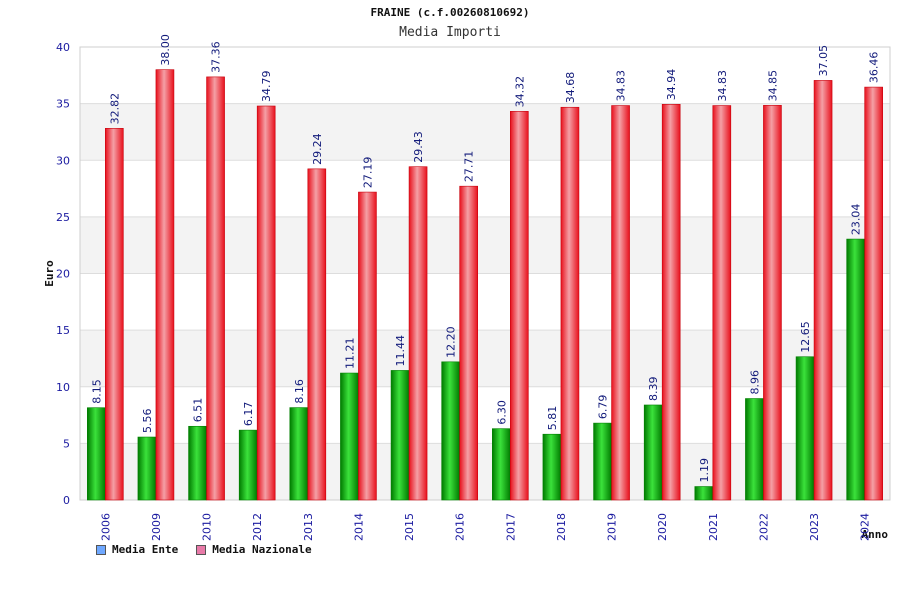 This screenshot has height=600, width=900. Describe the element at coordinates (63, 387) in the screenshot. I see `y-tick-label: 10` at that location.